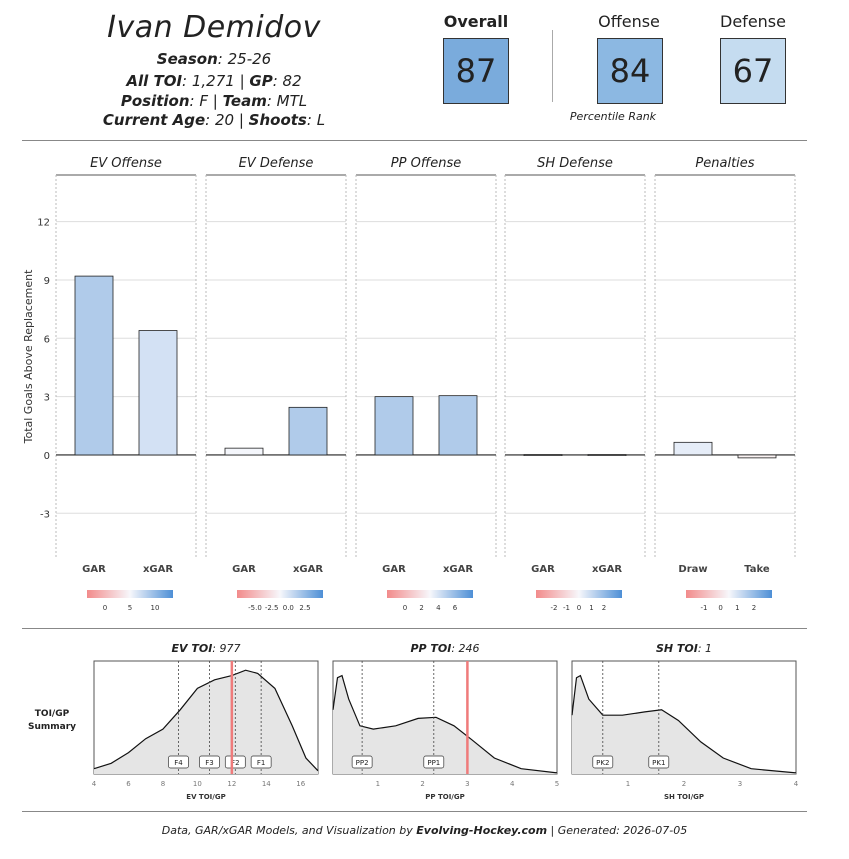 This screenshot has width=849, height=859. What do you see at coordinates (613, 116) in the screenshot?
I see `percentile-caption: Percentile Rank` at bounding box center [613, 116].